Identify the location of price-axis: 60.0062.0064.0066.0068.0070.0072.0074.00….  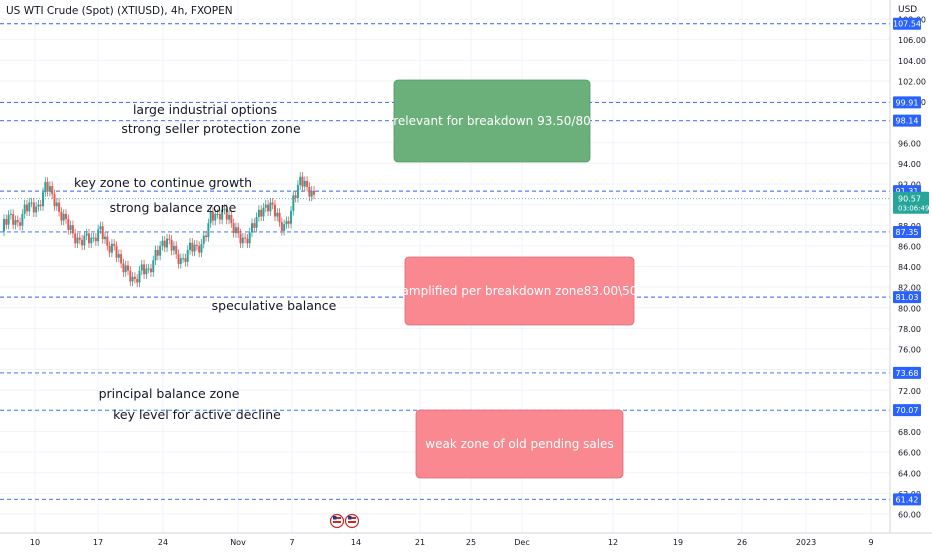
(909, 266).